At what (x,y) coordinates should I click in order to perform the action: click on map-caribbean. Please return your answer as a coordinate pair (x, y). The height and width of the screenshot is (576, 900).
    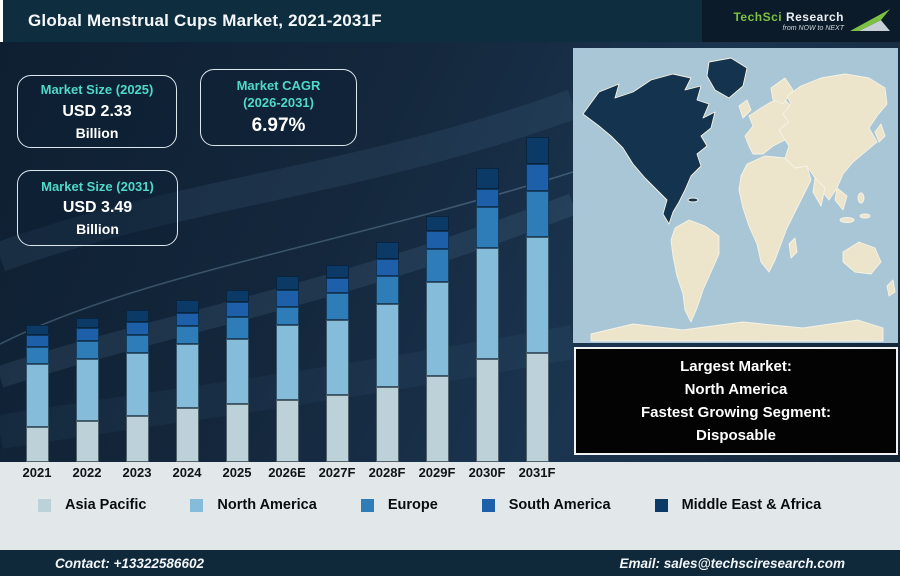
    Looking at the image, I should click on (693, 200).